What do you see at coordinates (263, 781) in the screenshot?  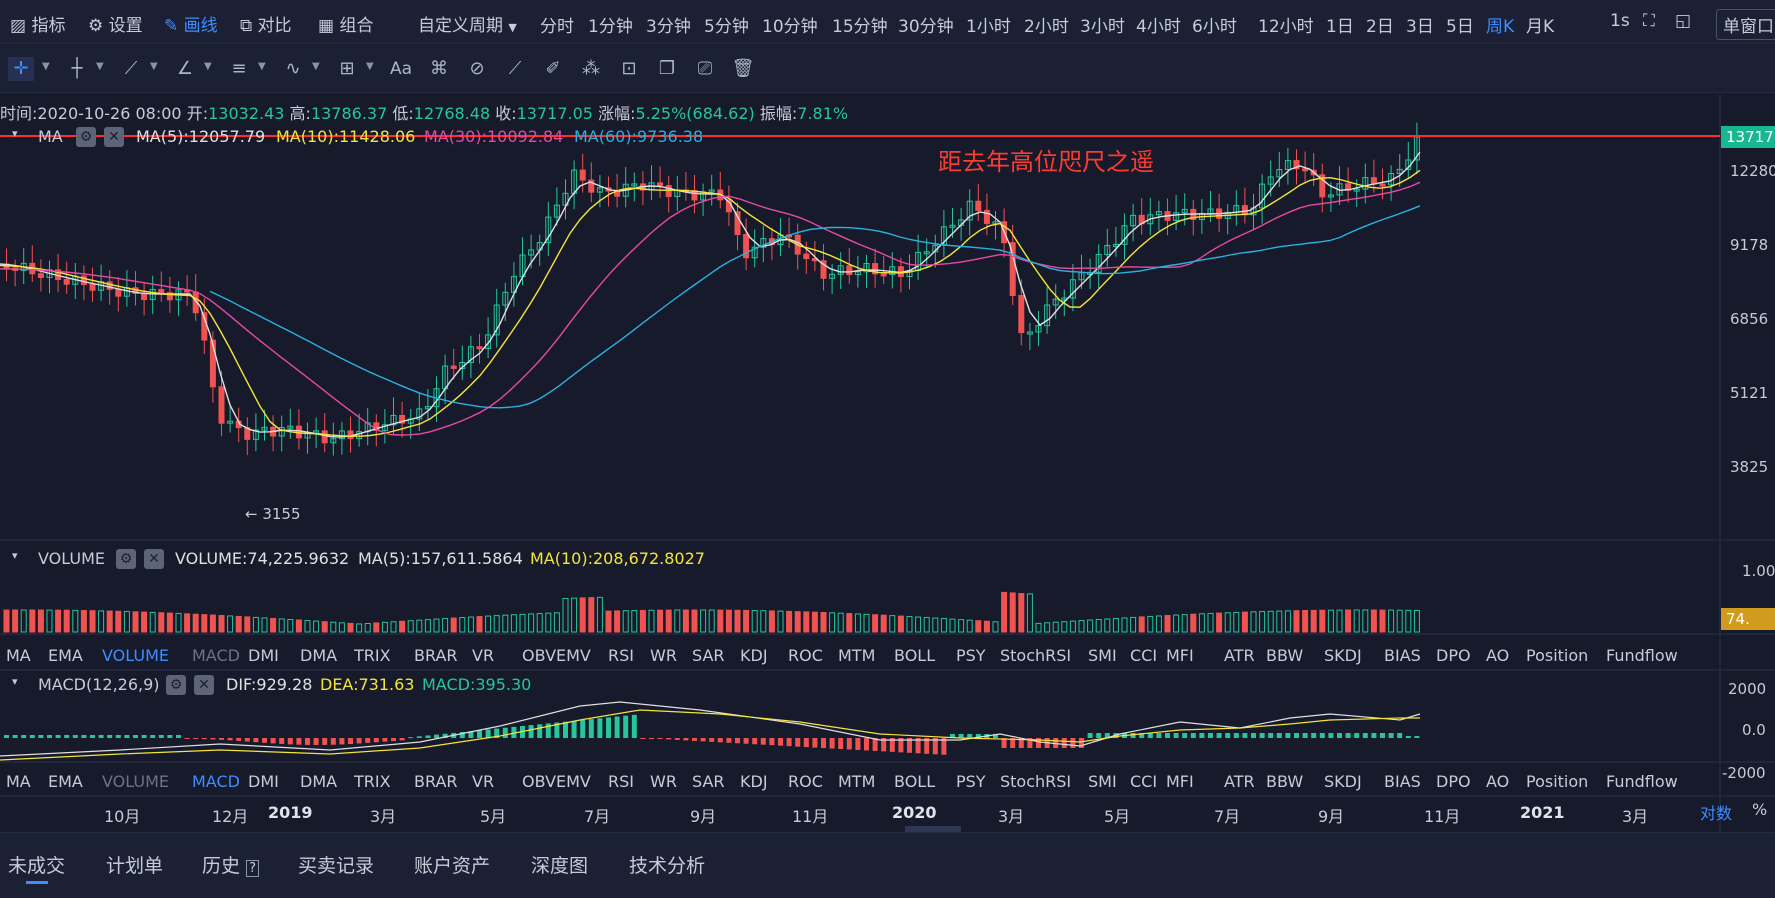 I see `indicator-tab-dmi: DMI` at bounding box center [263, 781].